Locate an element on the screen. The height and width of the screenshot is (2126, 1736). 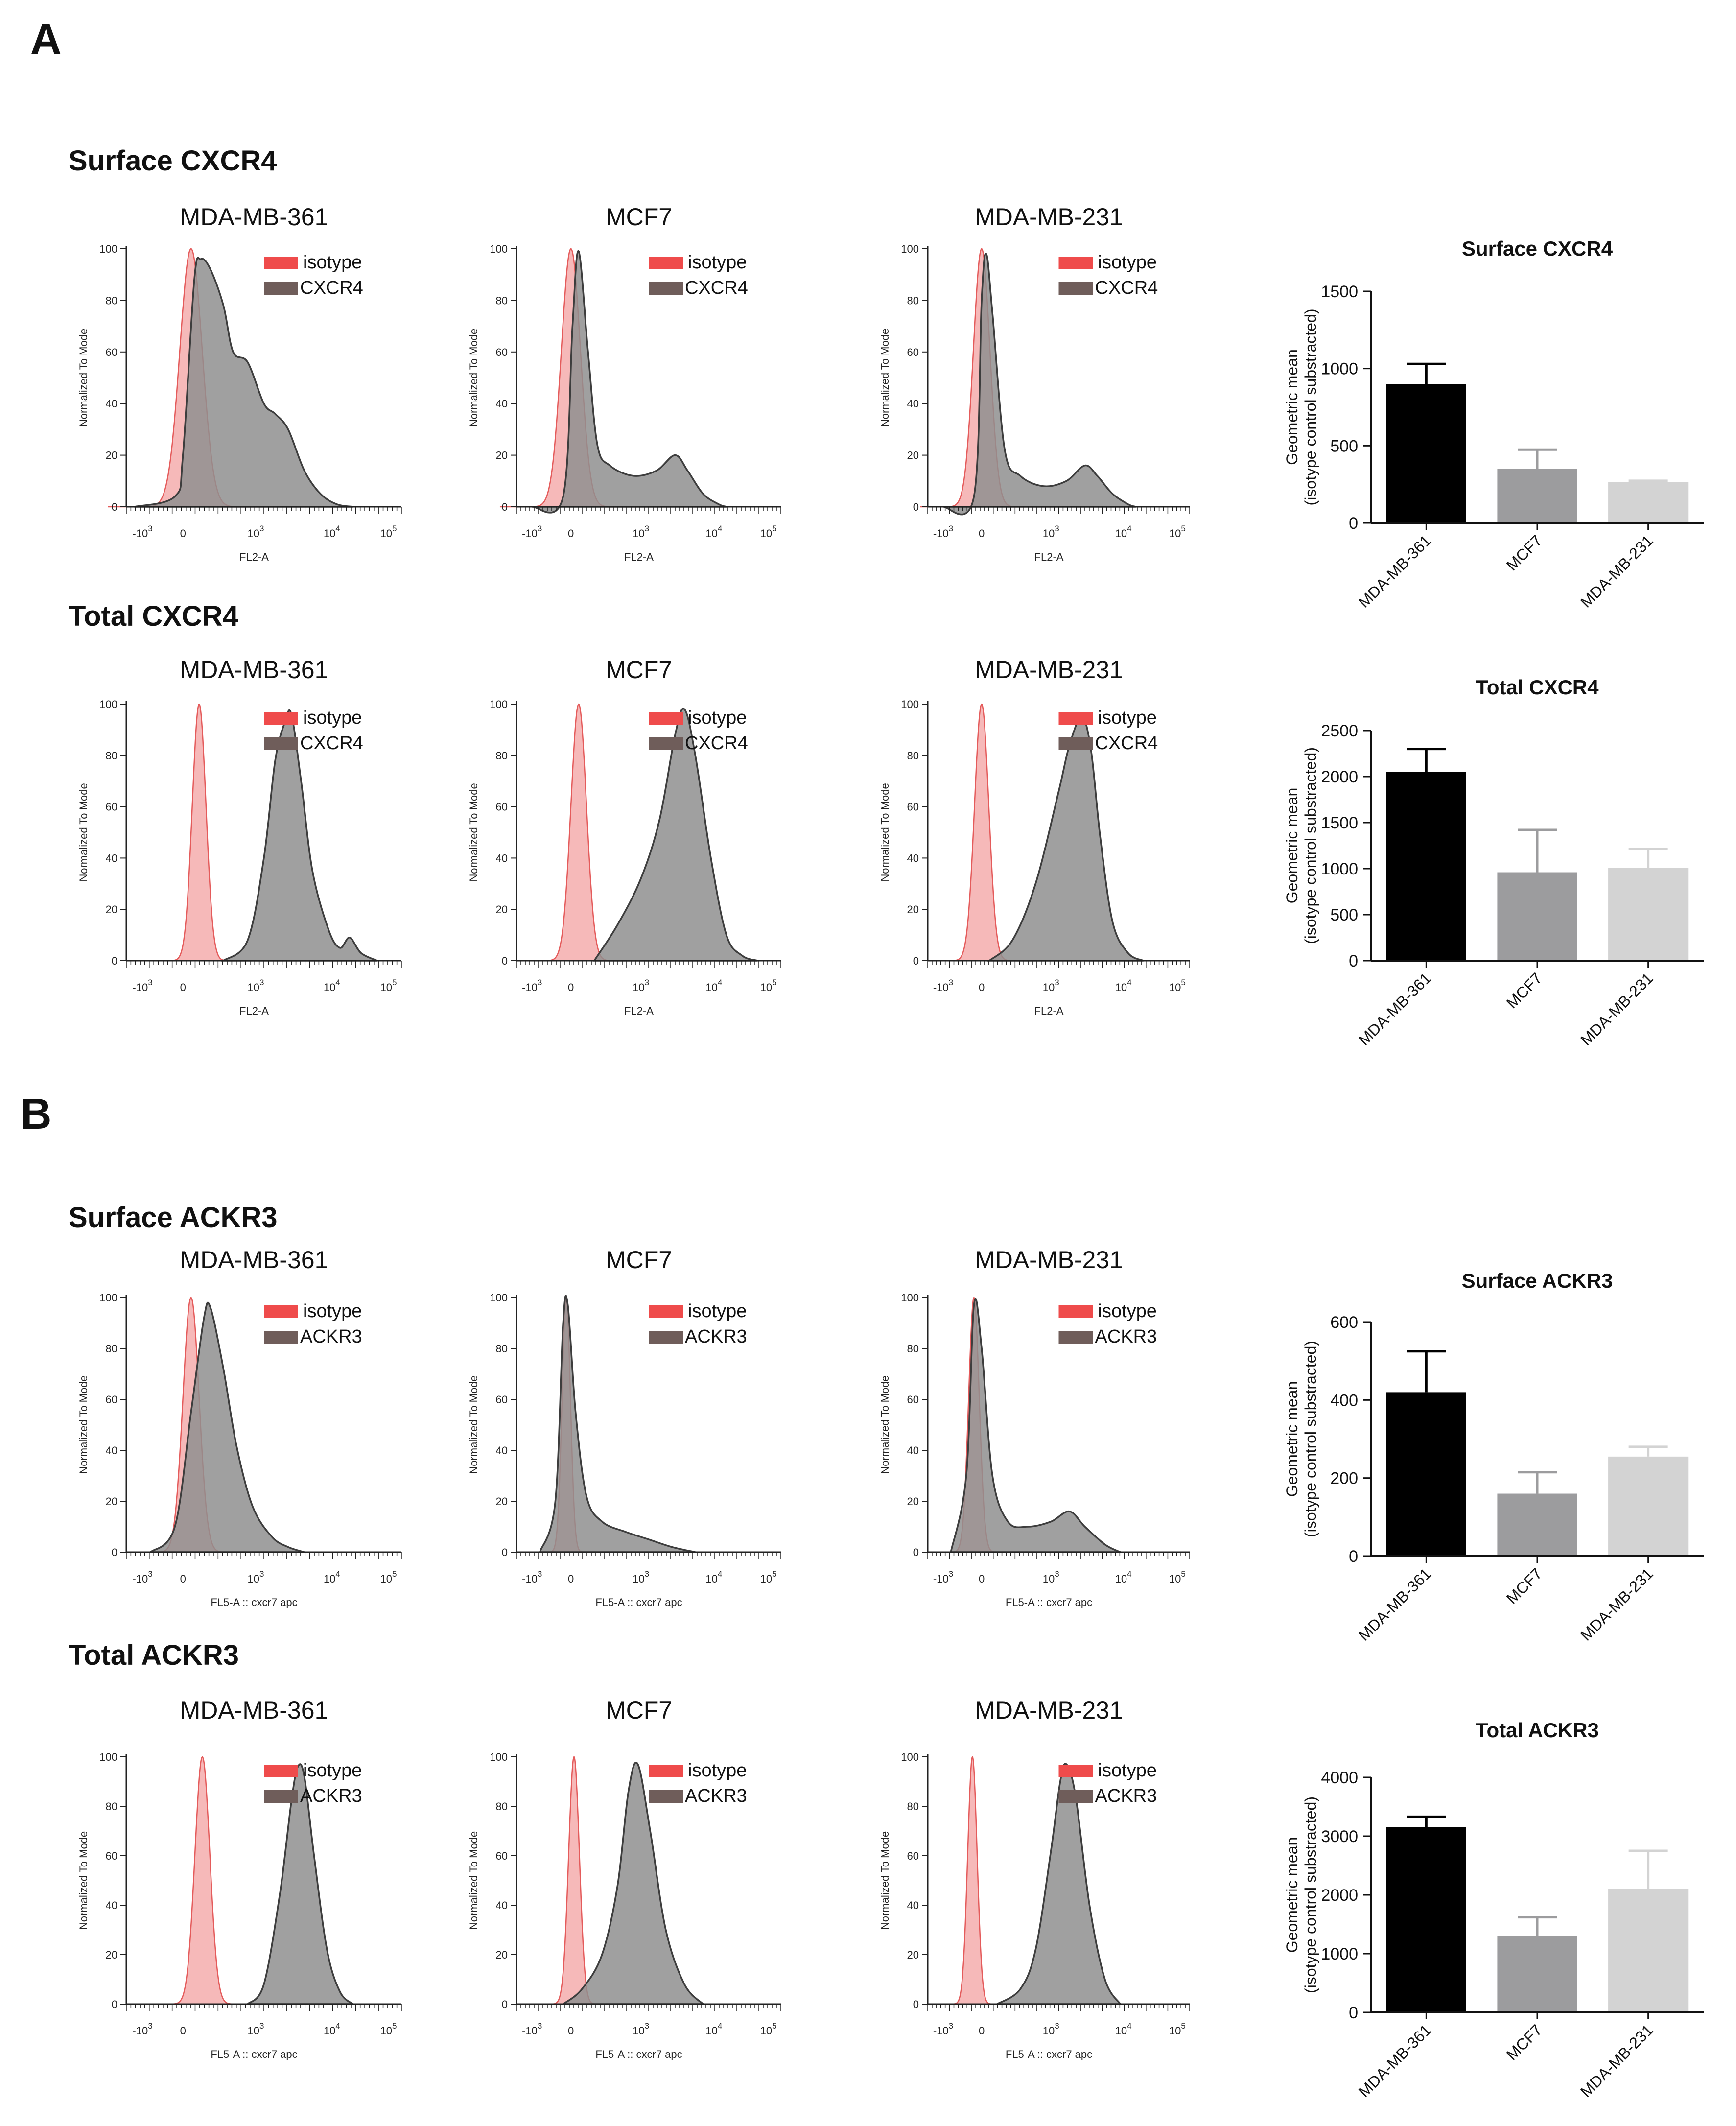
bar-y-tick-label: 2500 is located at coordinates (1339, 731).